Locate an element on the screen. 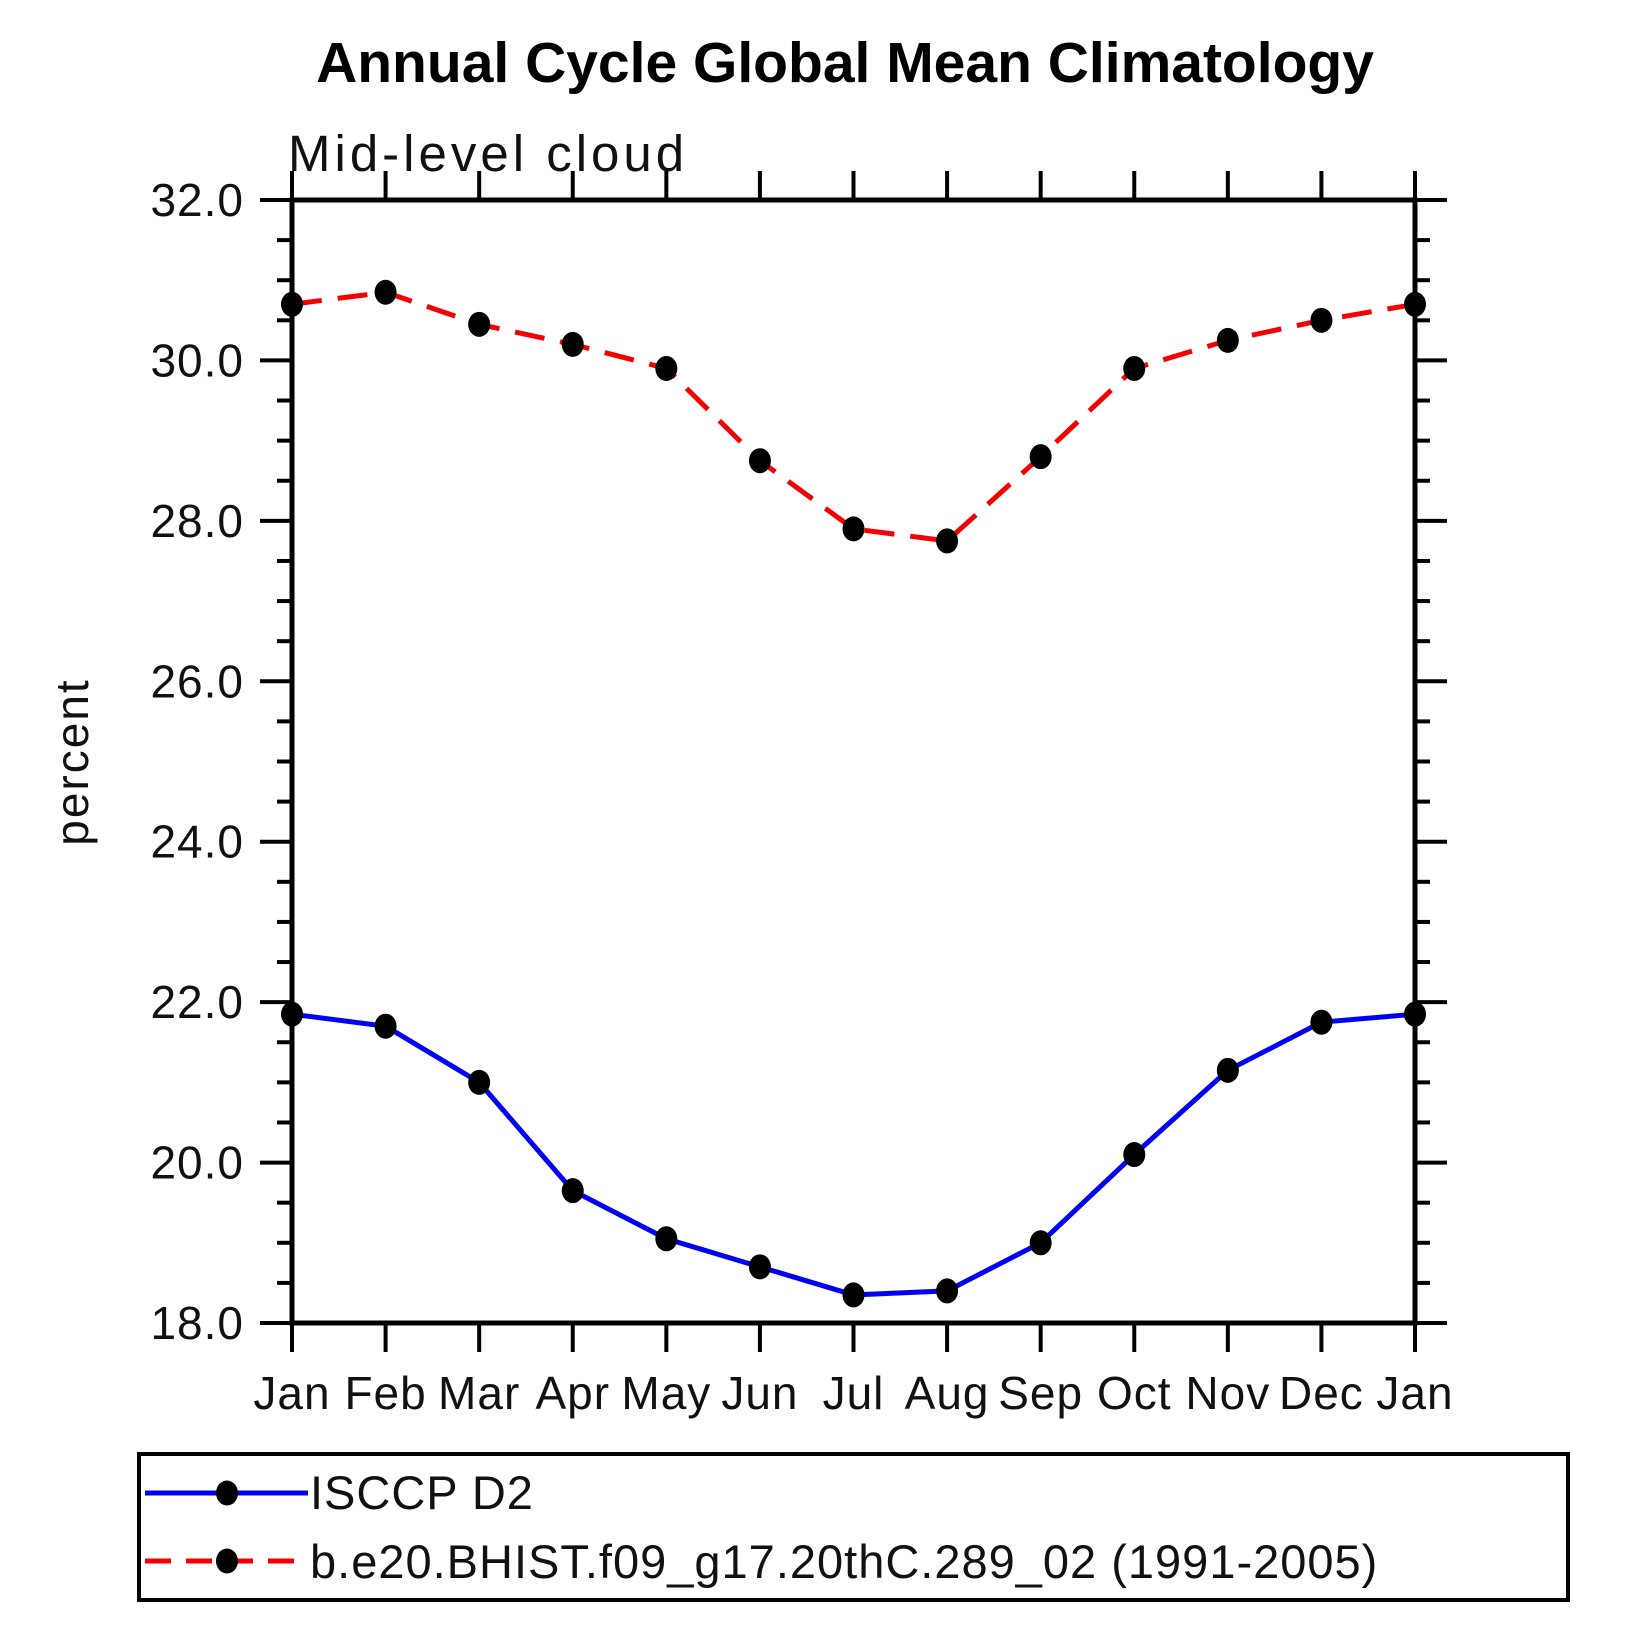  y-axis-tick-label: 18.0 is located at coordinates (197, 1323).